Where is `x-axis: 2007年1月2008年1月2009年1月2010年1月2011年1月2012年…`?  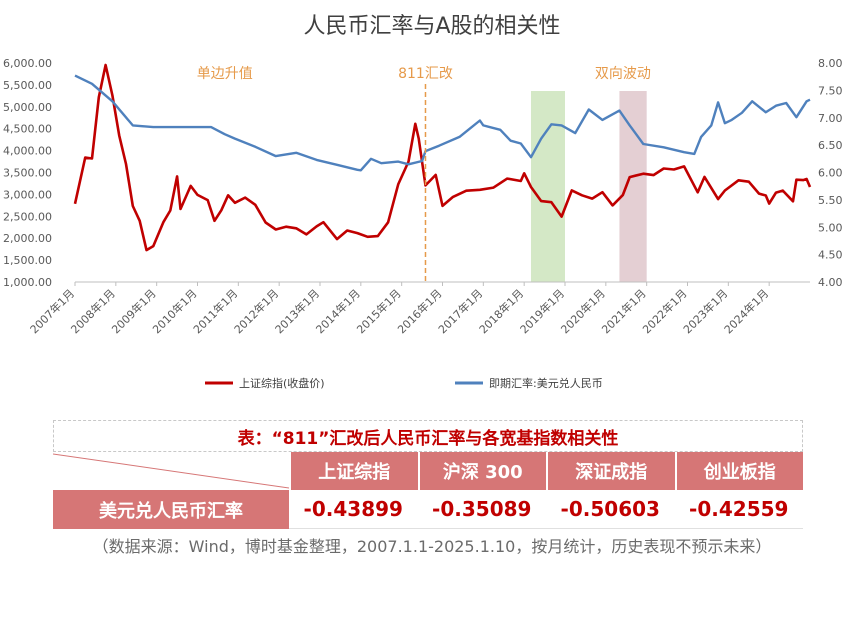
x-axis: 2007年1月2008年1月2009年1月2010年1月2011年1月2012年… is located at coordinates (418, 308).